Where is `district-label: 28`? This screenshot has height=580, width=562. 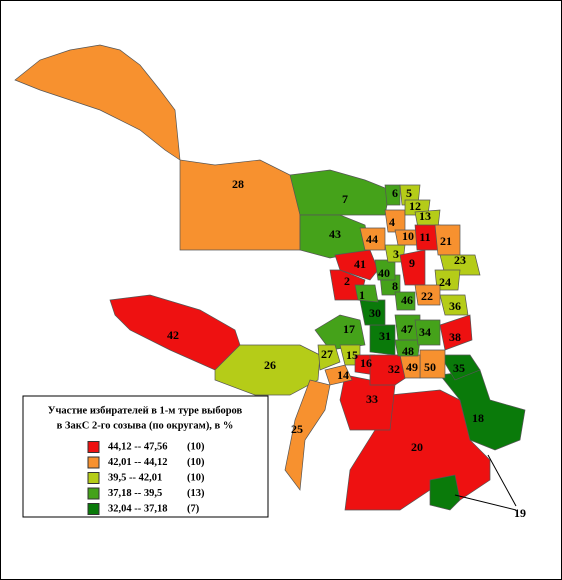
district-label: 28 is located at coordinates (238, 184).